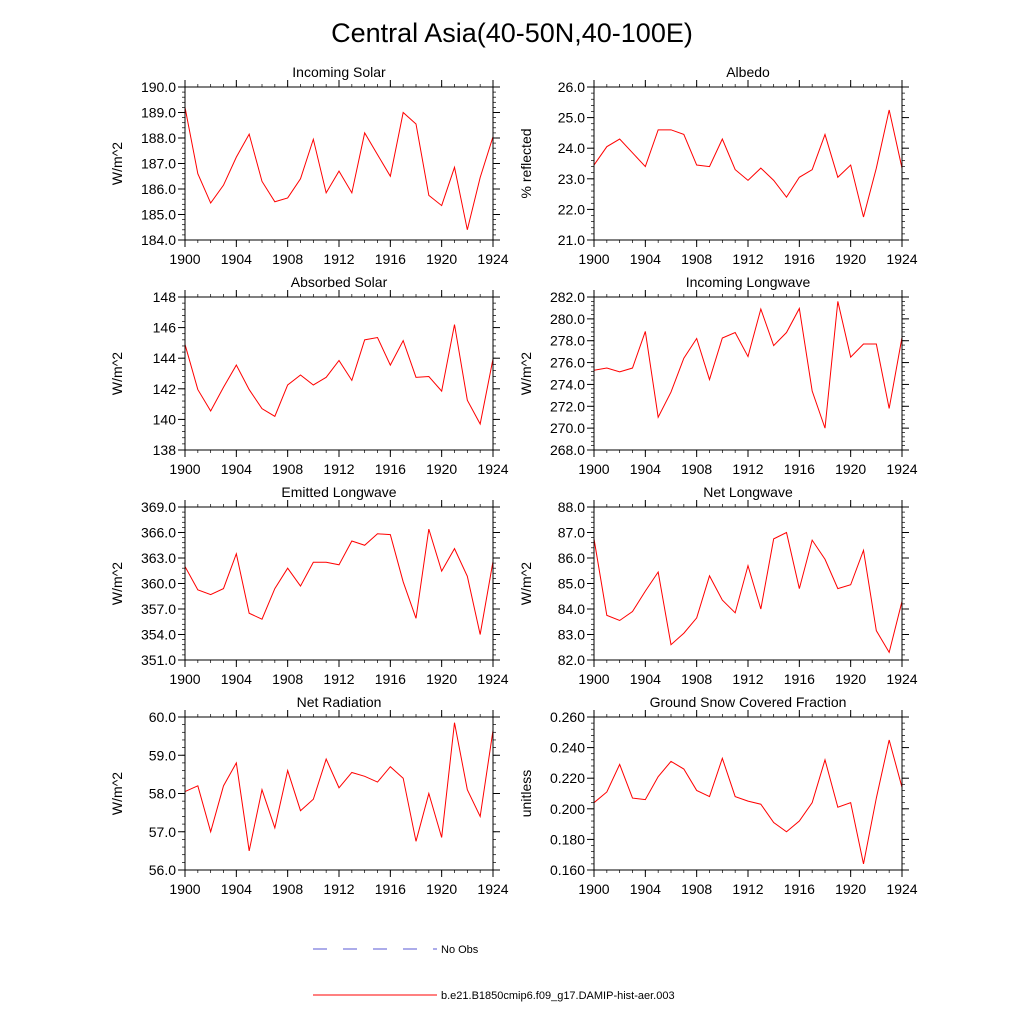  What do you see at coordinates (571, 584) in the screenshot?
I see `y-tick-label: 85.0` at bounding box center [571, 584].